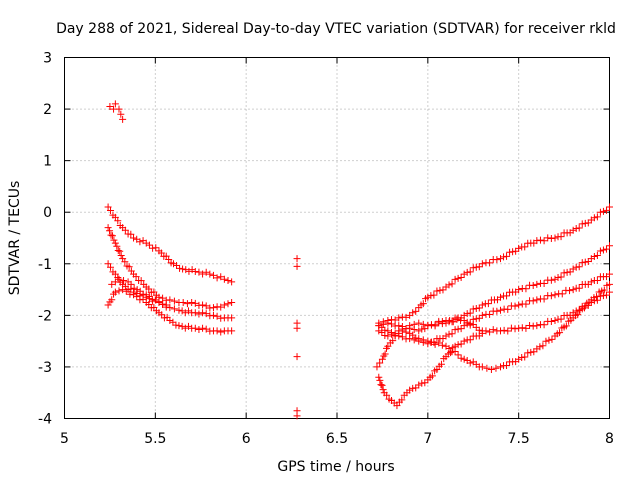  I want to click on y-tick-label: 0, so click(47, 213).